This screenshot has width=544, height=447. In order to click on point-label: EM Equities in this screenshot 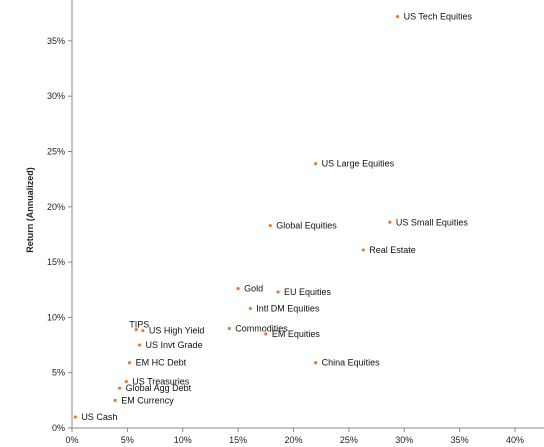, I will do `click(296, 334)`.